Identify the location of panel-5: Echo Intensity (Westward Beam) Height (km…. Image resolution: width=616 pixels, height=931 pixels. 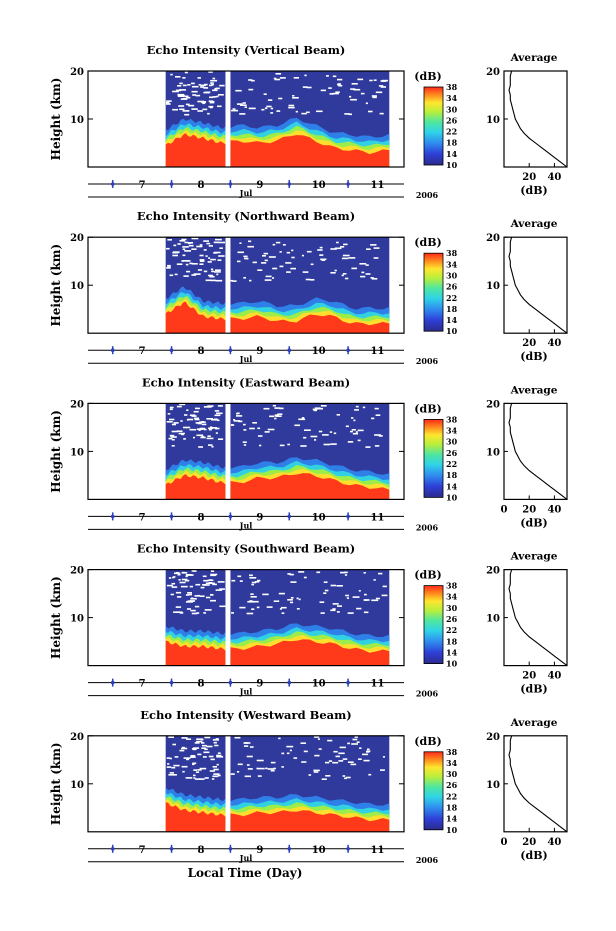
(308, 786).